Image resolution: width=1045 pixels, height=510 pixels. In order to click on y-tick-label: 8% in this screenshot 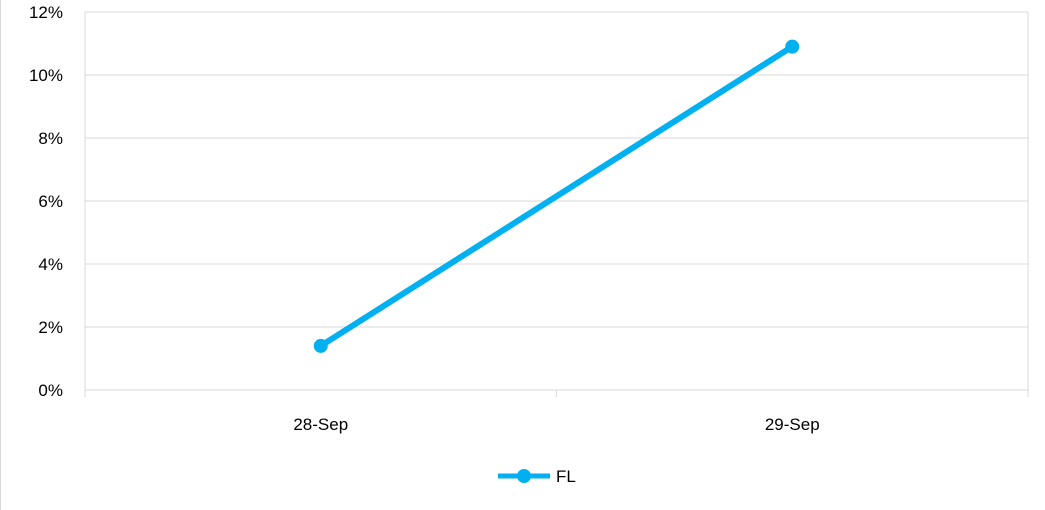, I will do `click(50, 138)`.